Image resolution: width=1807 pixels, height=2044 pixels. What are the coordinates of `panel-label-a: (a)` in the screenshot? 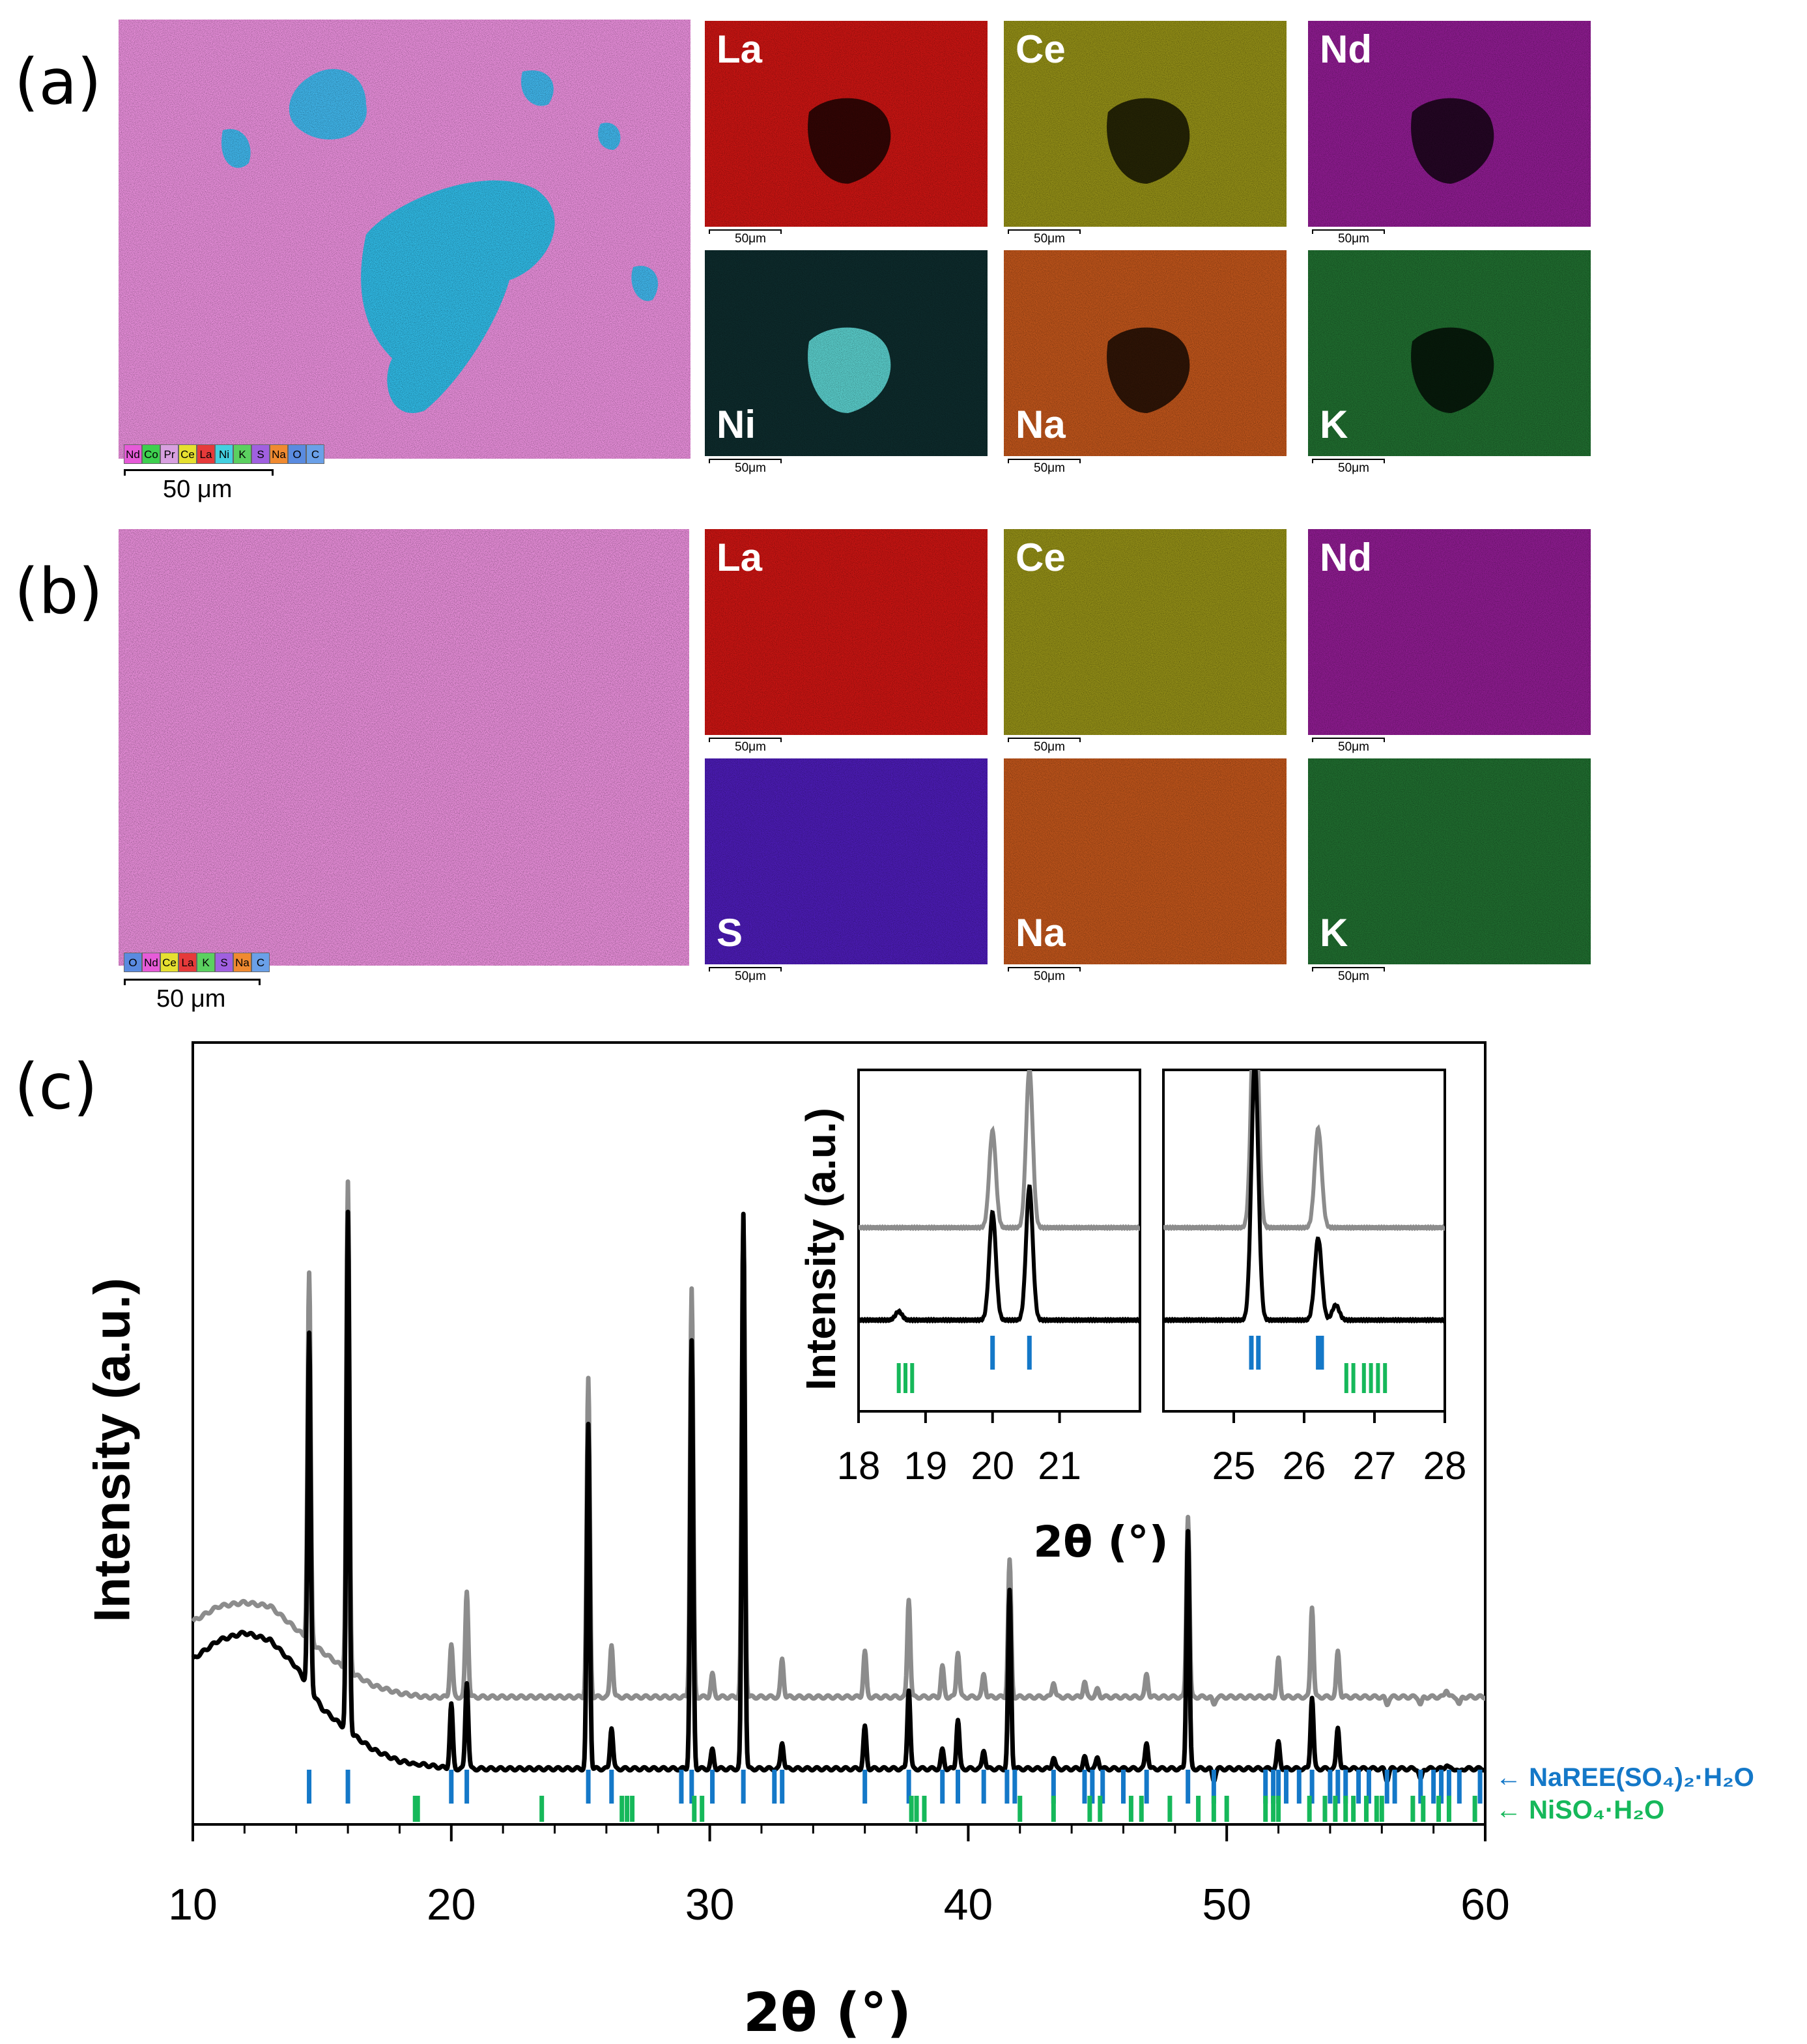 It's located at (58, 82).